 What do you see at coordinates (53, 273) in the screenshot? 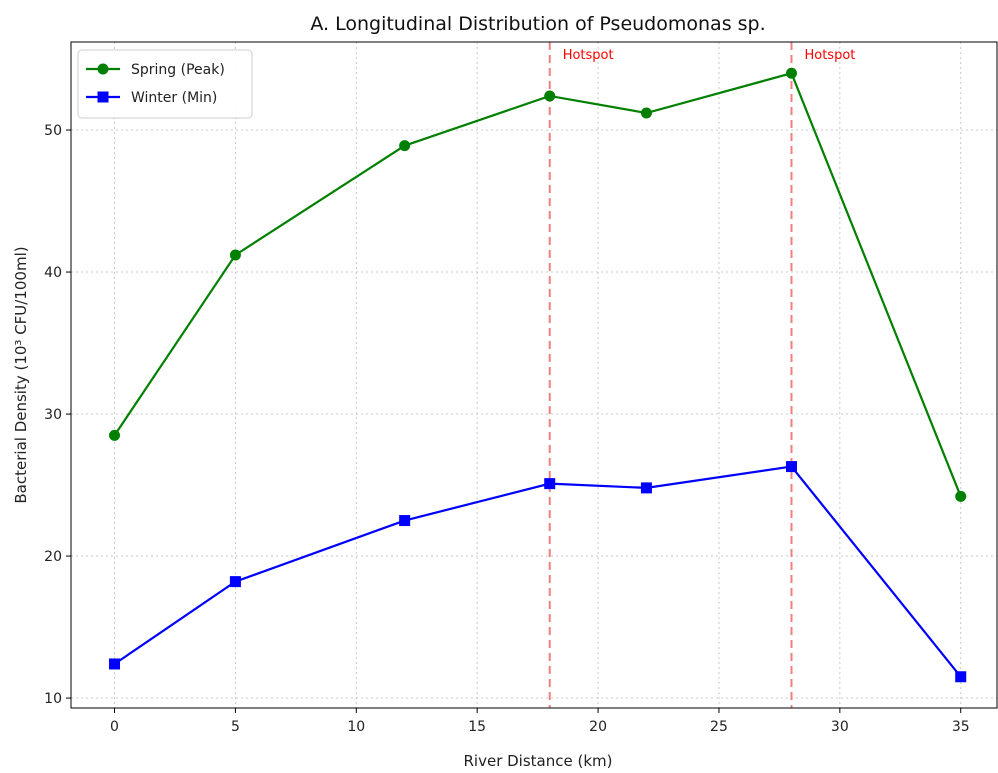
I see `y-tick-label: 40` at bounding box center [53, 273].